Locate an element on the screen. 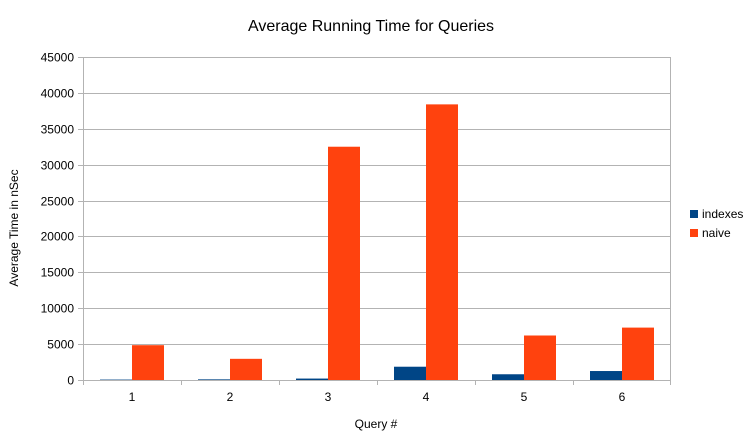 This screenshot has width=754, height=443. legend-swatch-indexes is located at coordinates (694, 214).